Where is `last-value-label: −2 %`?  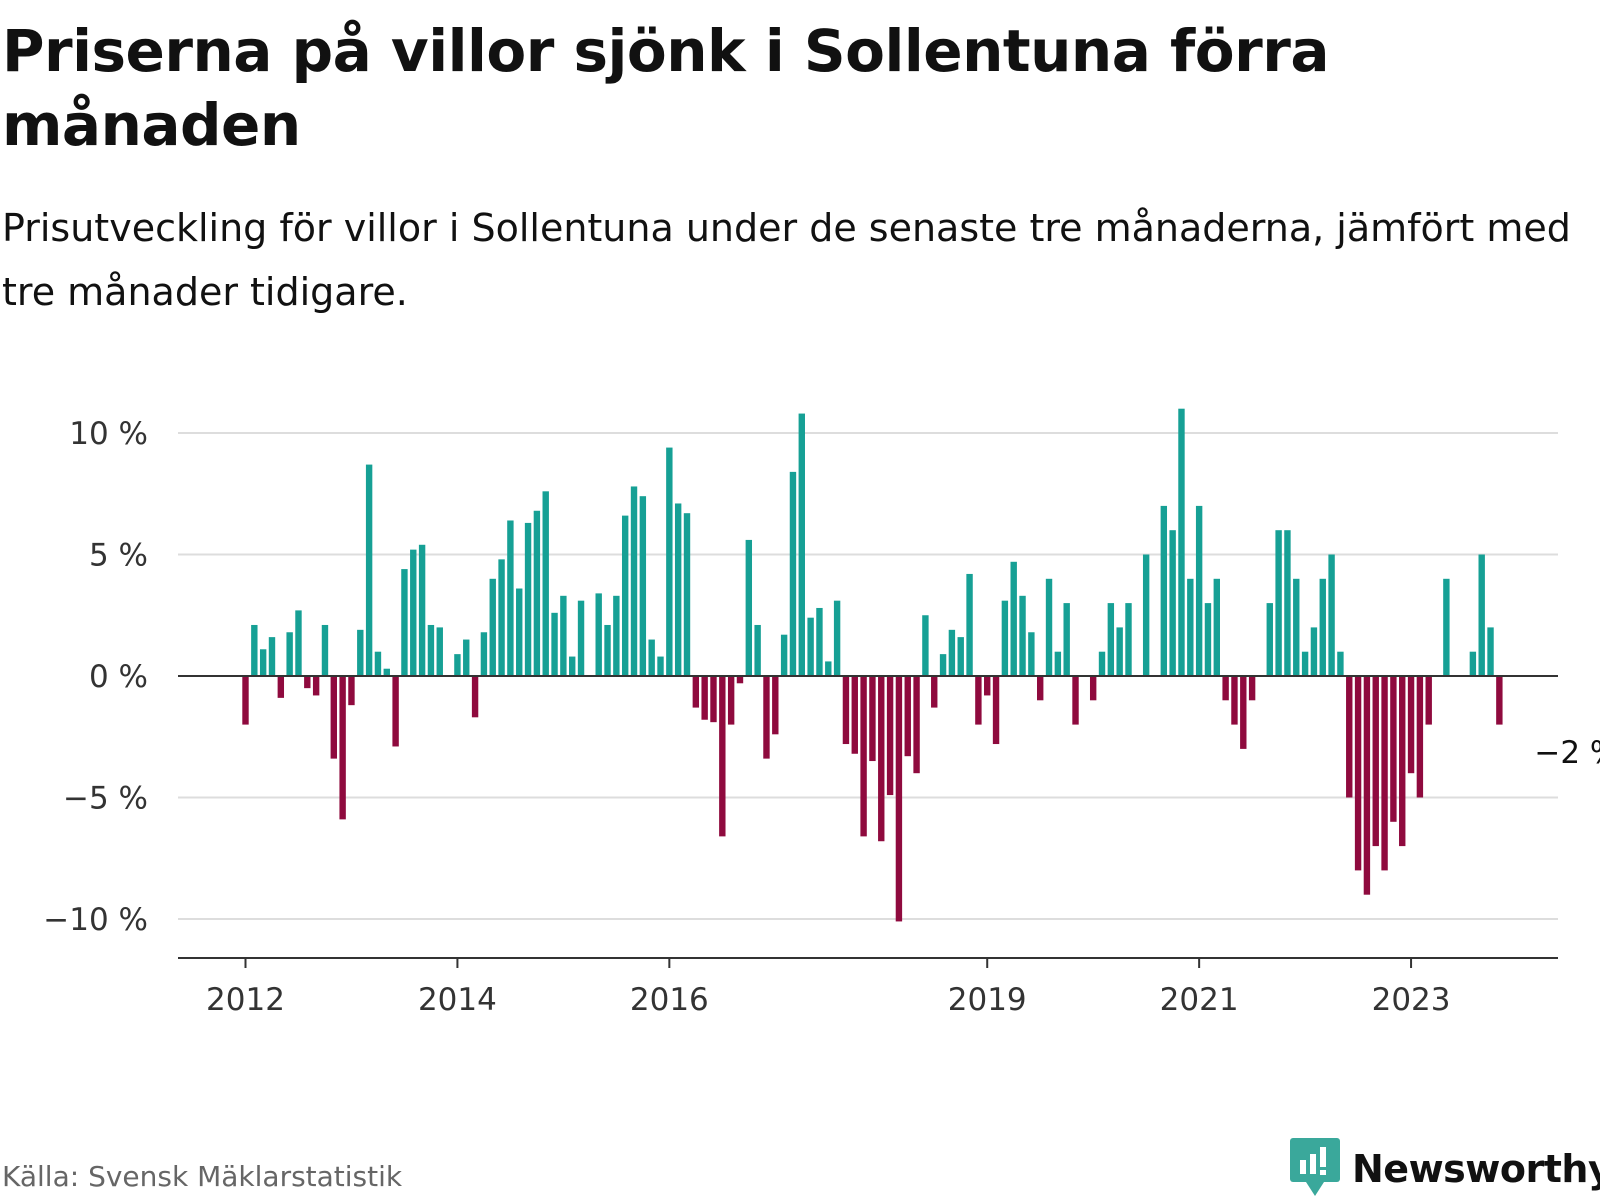 last-value-label: −2 % is located at coordinates (1567, 753).